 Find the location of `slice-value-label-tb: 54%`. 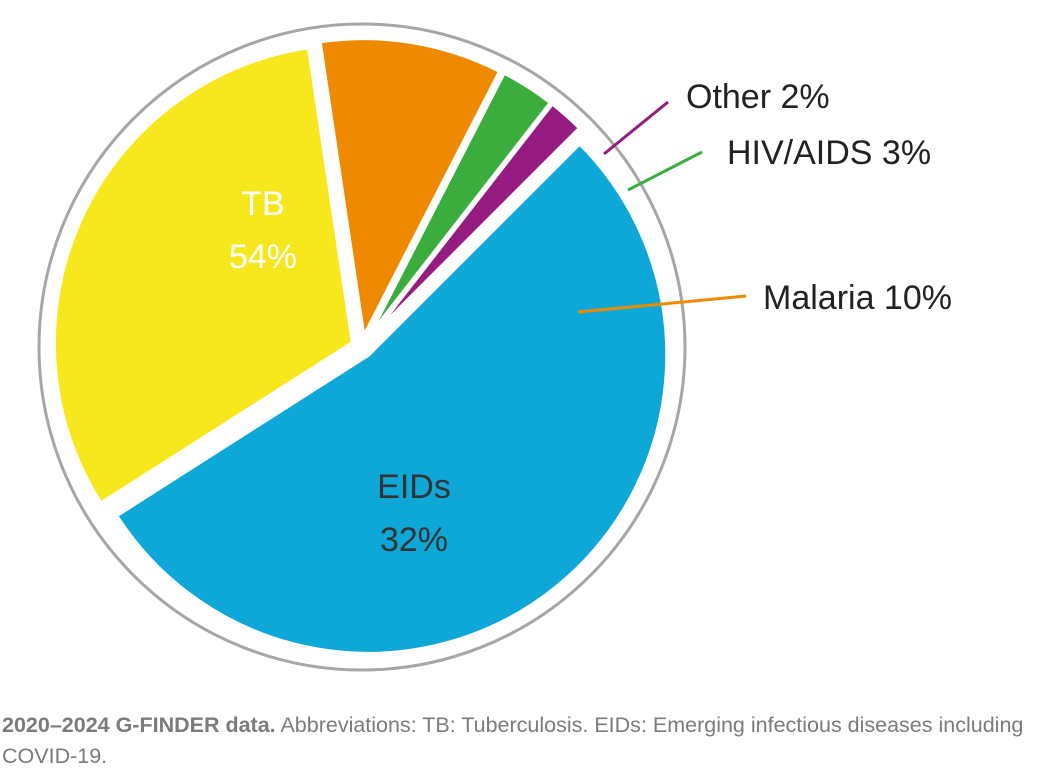

slice-value-label-tb: 54% is located at coordinates (263, 257).